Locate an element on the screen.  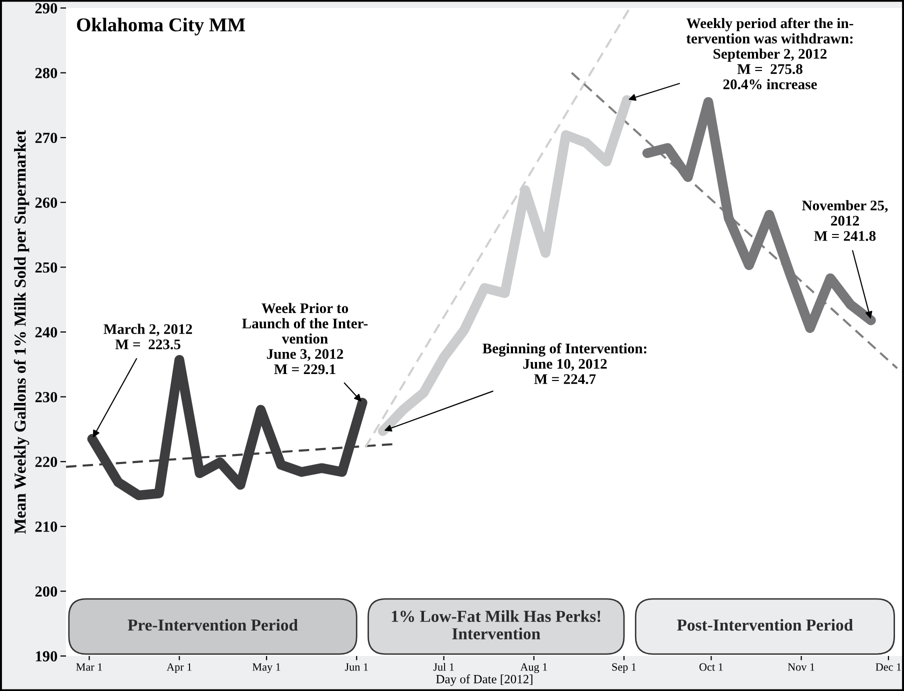
x-tick-label: Sep 1 is located at coordinates (624, 668).